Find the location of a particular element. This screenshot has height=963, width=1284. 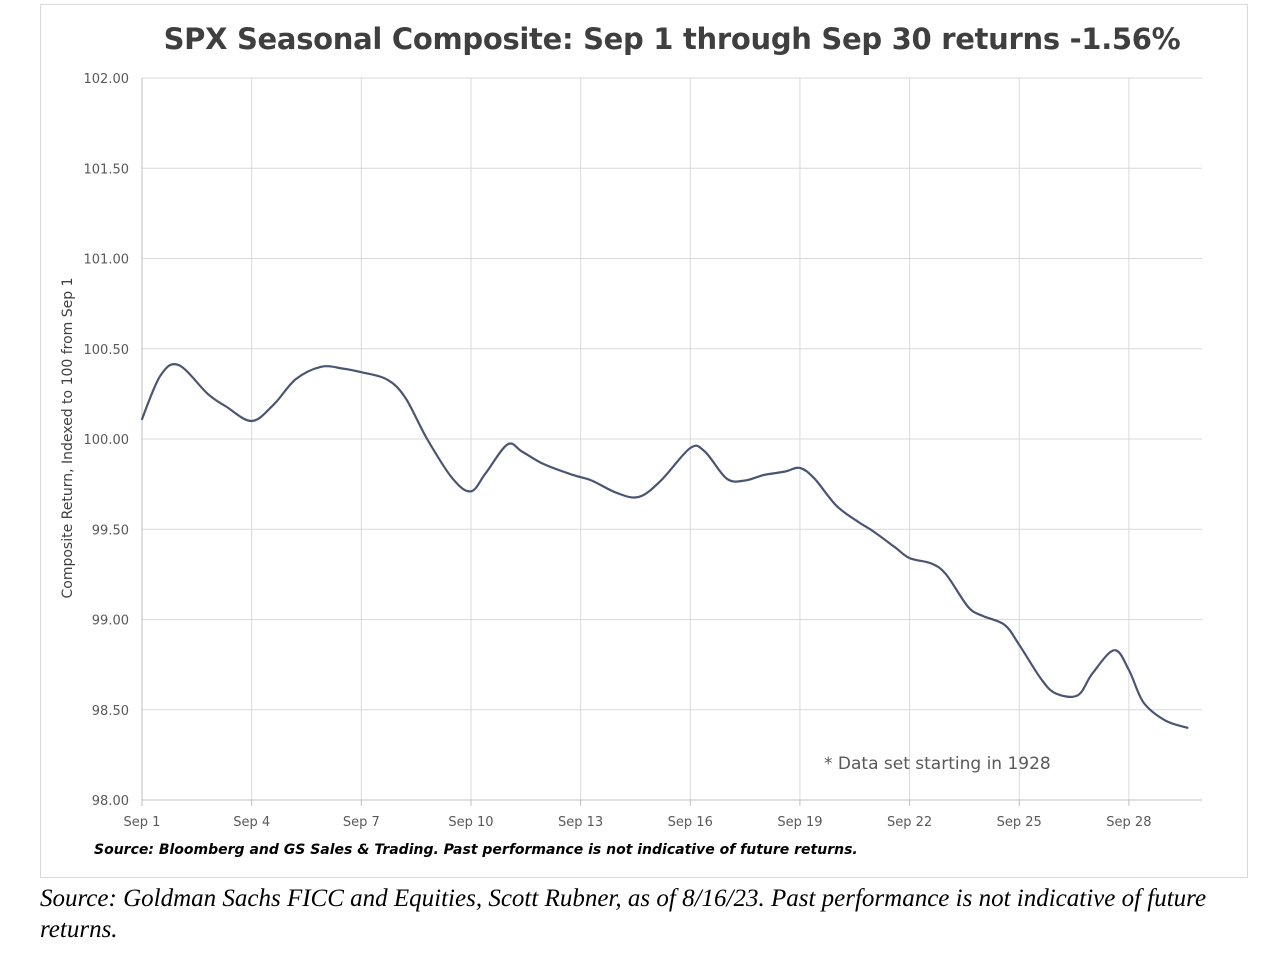

y-tick-label: 100.00 is located at coordinates (107, 440).